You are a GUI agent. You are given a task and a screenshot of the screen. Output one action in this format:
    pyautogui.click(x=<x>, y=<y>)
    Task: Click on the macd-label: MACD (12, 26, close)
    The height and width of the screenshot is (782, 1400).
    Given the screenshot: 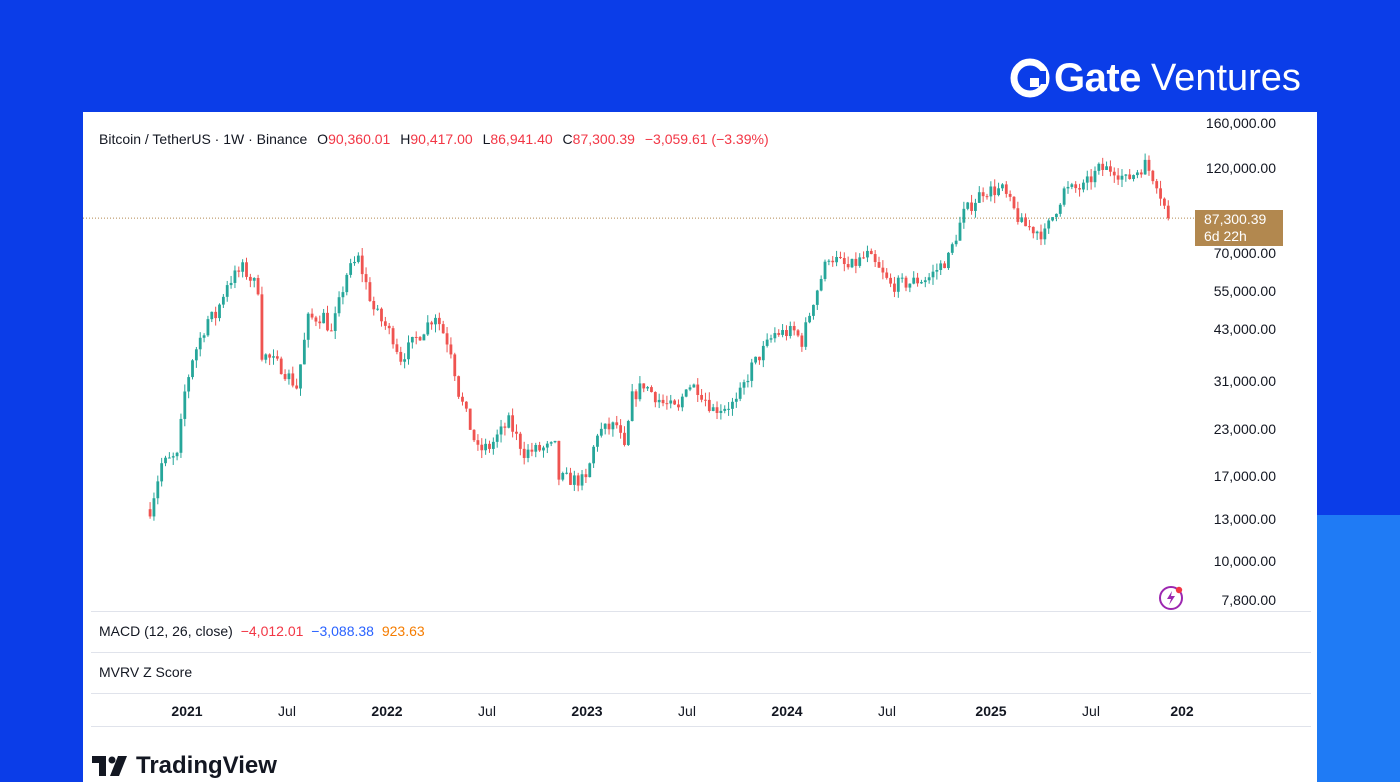 What is the action you would take?
    pyautogui.click(x=166, y=631)
    